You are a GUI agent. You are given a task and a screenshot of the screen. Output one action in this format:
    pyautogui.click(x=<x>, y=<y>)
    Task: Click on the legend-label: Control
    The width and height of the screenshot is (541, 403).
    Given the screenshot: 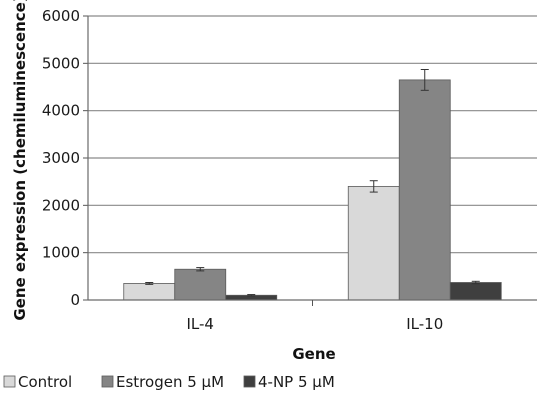 What is the action you would take?
    pyautogui.click(x=45, y=382)
    